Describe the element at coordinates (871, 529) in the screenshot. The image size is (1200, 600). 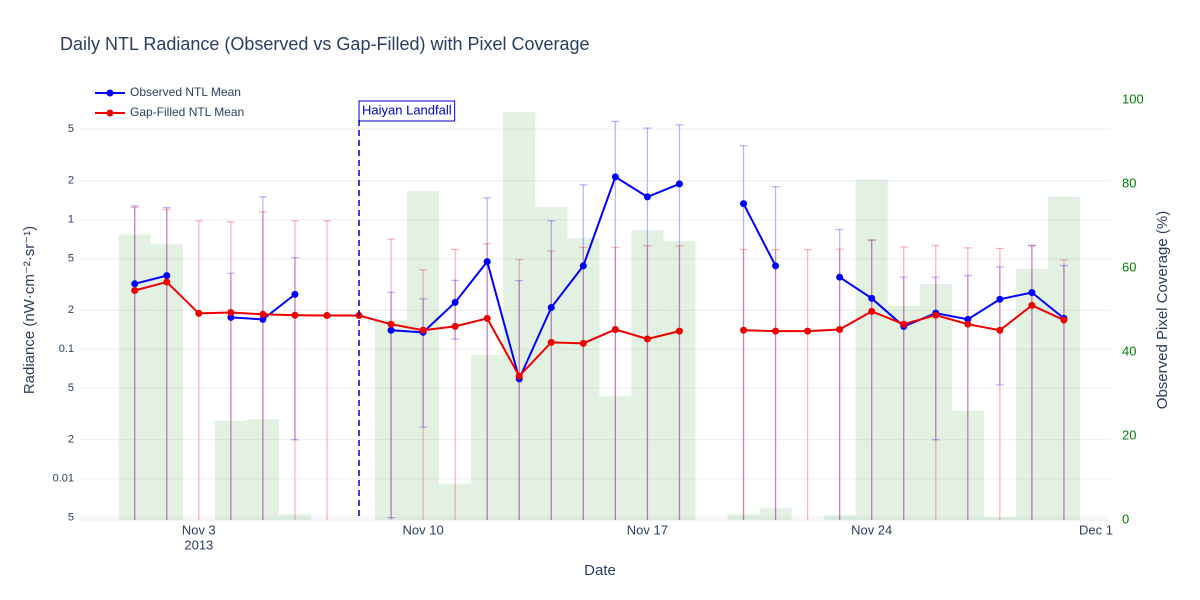
I see `x-tick-label: Nov 24` at that location.